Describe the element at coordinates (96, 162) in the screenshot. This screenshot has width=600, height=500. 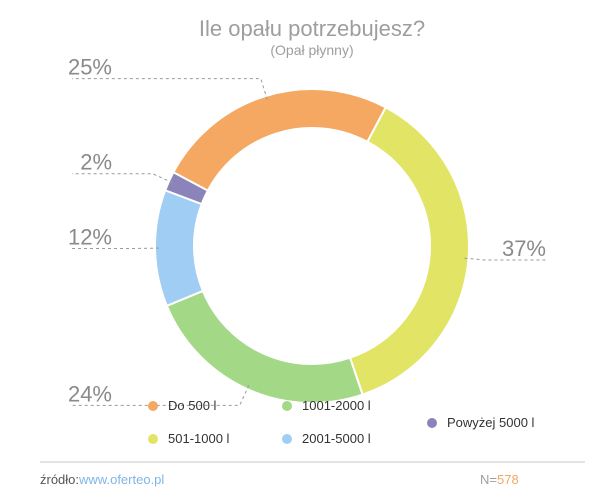
I see `value-label-powy-ej-5000-l: 2%` at that location.